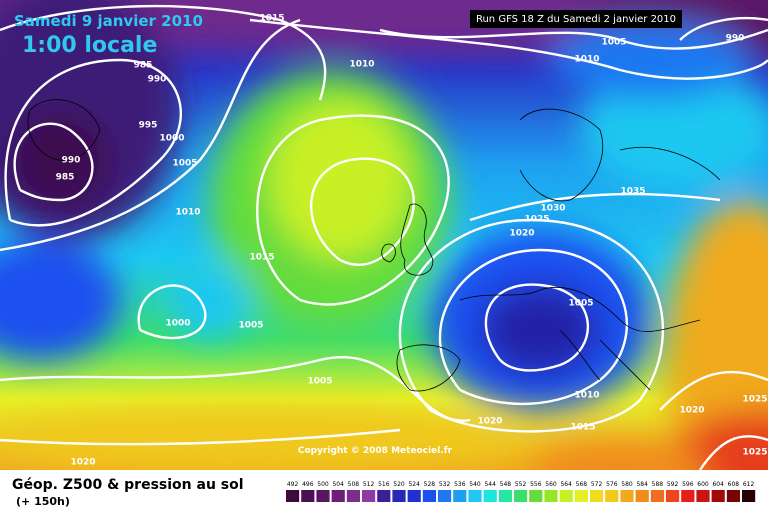  Describe the element at coordinates (384, 484) in the screenshot. I see `legend-label: 516` at that location.